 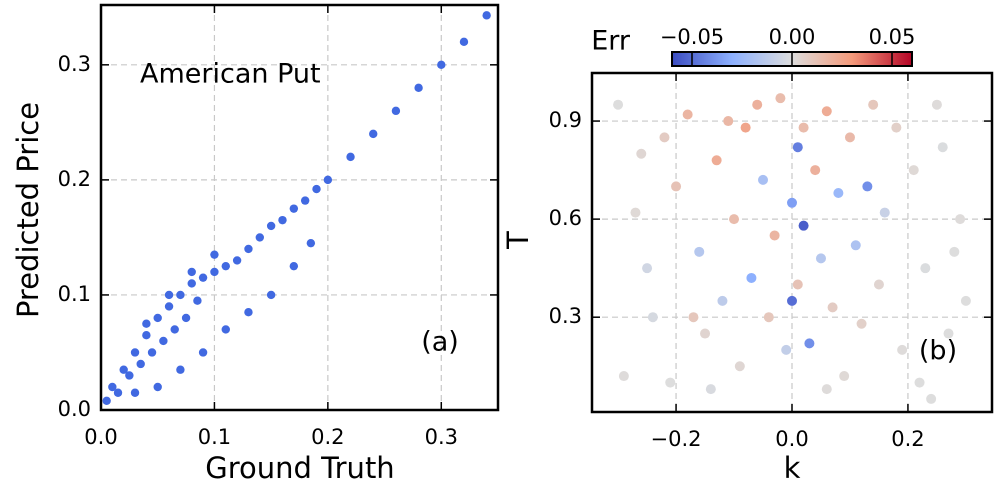 What do you see at coordinates (565, 218) in the screenshot?
I see `y-tick-label: 0.6` at bounding box center [565, 218].